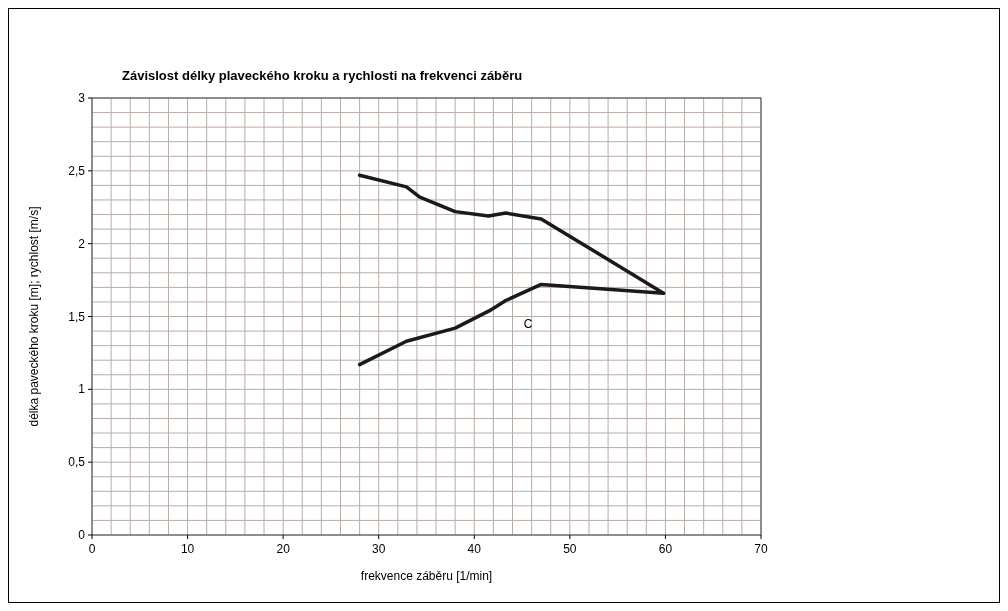  What do you see at coordinates (322, 75) in the screenshot?
I see `chart-title: Závislost délky plaveckého kroku a rychlosti na frekvenci záběru` at bounding box center [322, 75].